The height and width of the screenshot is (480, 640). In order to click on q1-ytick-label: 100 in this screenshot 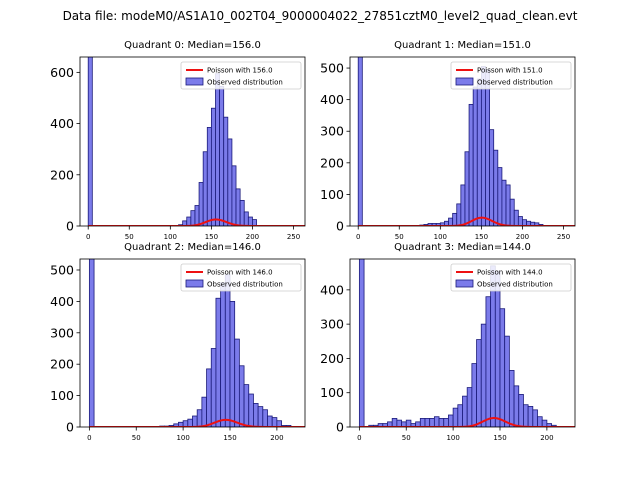, I will do `click(332, 194)`.